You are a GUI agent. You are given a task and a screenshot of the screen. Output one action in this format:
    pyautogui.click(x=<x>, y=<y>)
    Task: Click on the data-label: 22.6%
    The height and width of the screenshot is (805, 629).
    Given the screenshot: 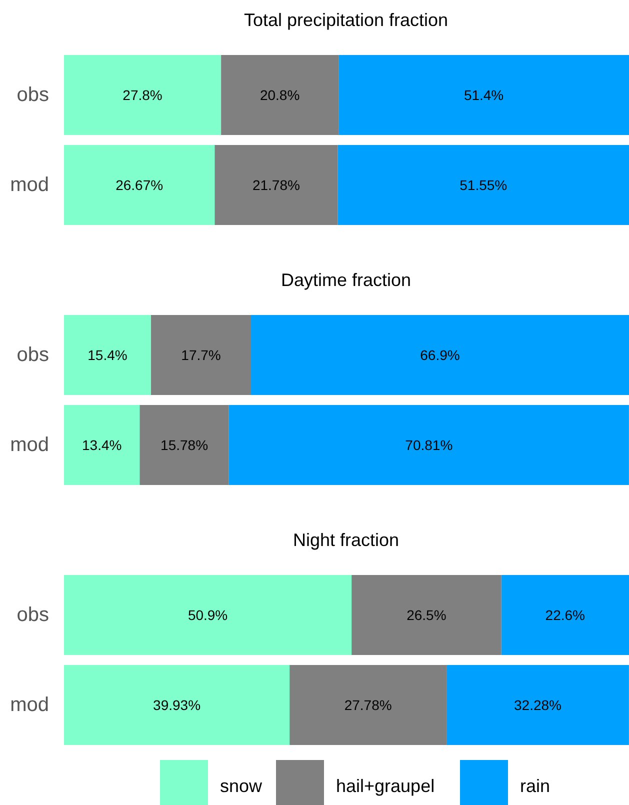 What is the action you would take?
    pyautogui.click(x=565, y=615)
    